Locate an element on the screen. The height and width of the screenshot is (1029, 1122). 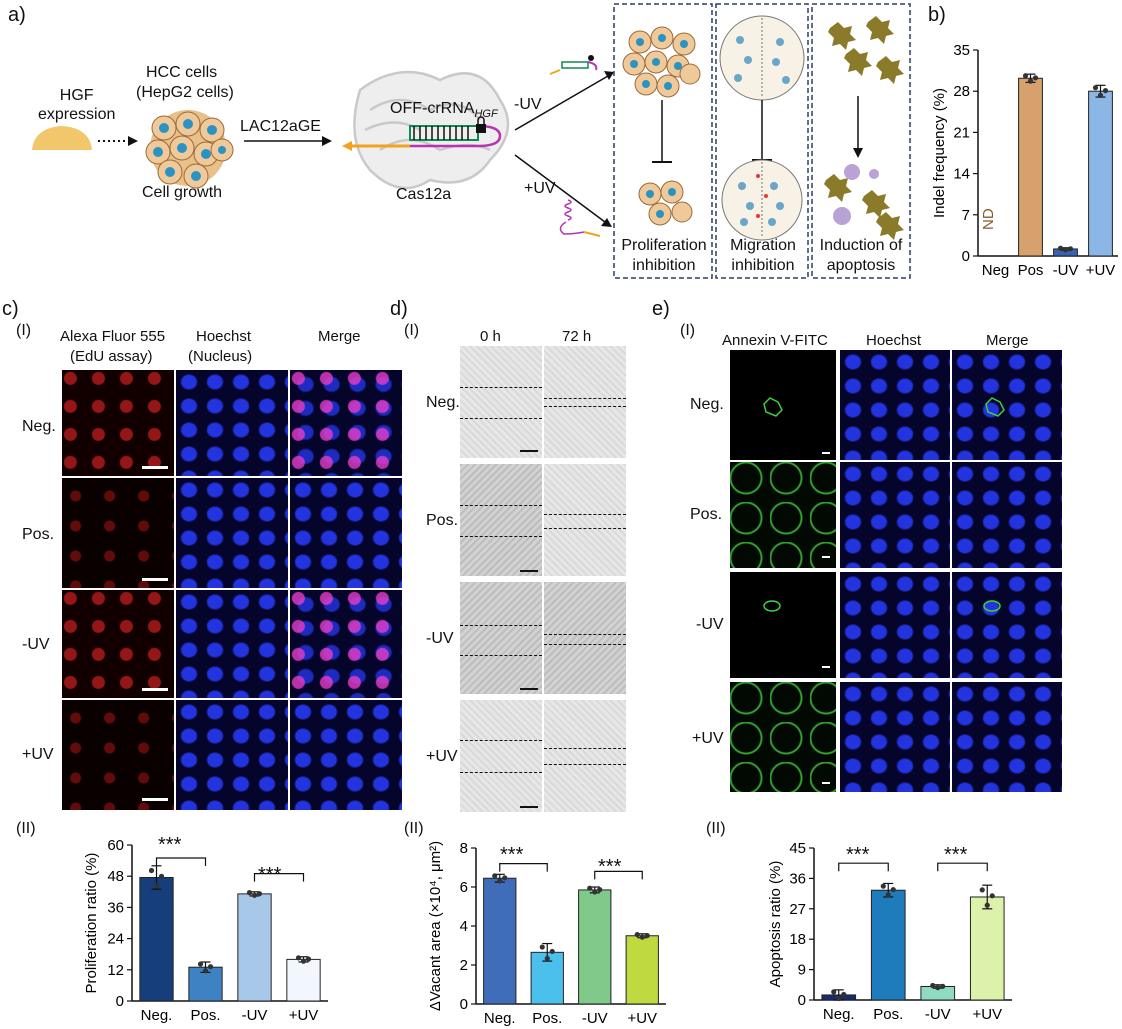
panel-d-label: d) is located at coordinates (399, 309).